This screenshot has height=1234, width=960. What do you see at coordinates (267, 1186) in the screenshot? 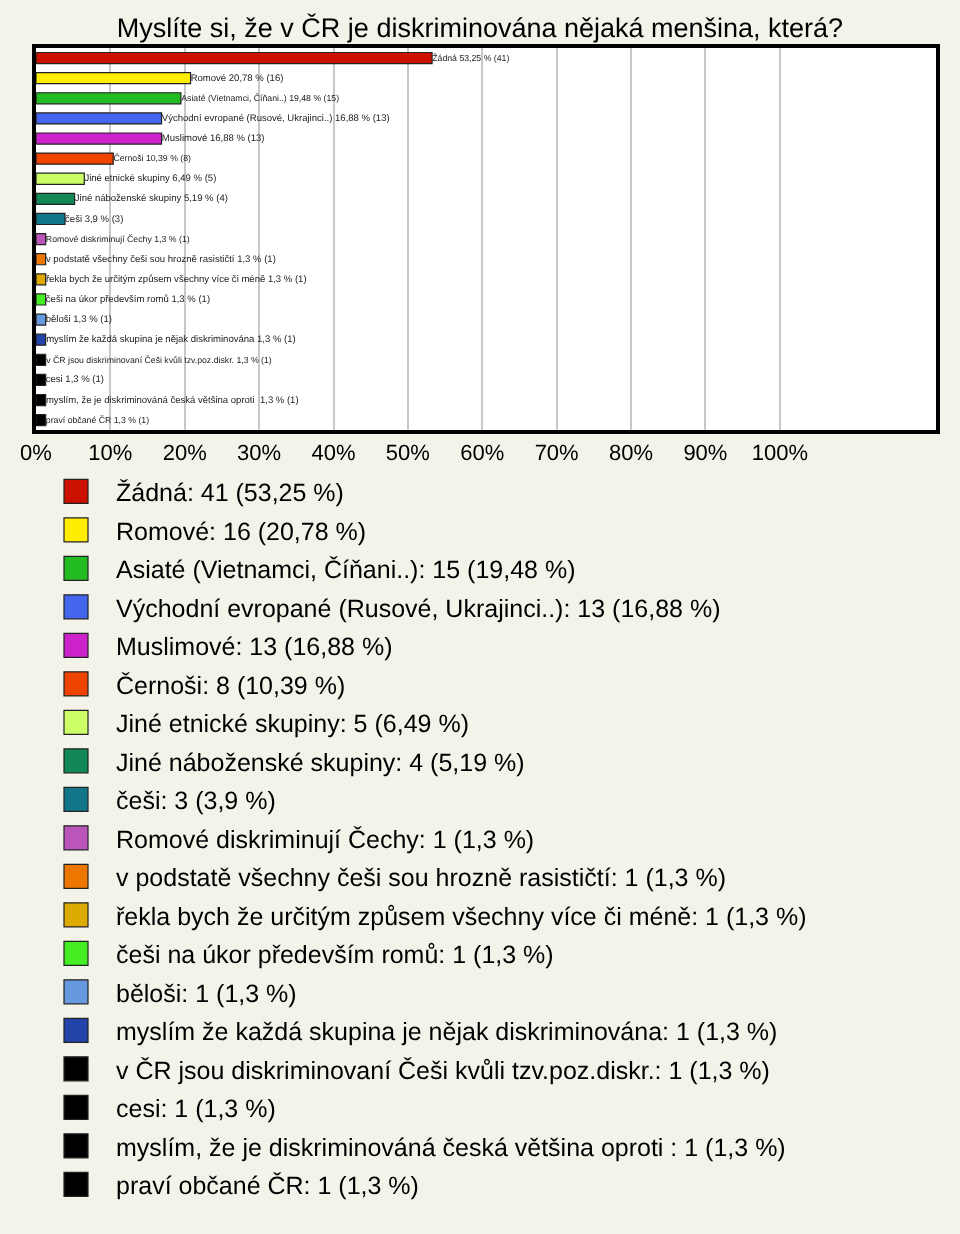
I see `legend-label: praví občané ČR: 1 (1,3 %)` at bounding box center [267, 1186].